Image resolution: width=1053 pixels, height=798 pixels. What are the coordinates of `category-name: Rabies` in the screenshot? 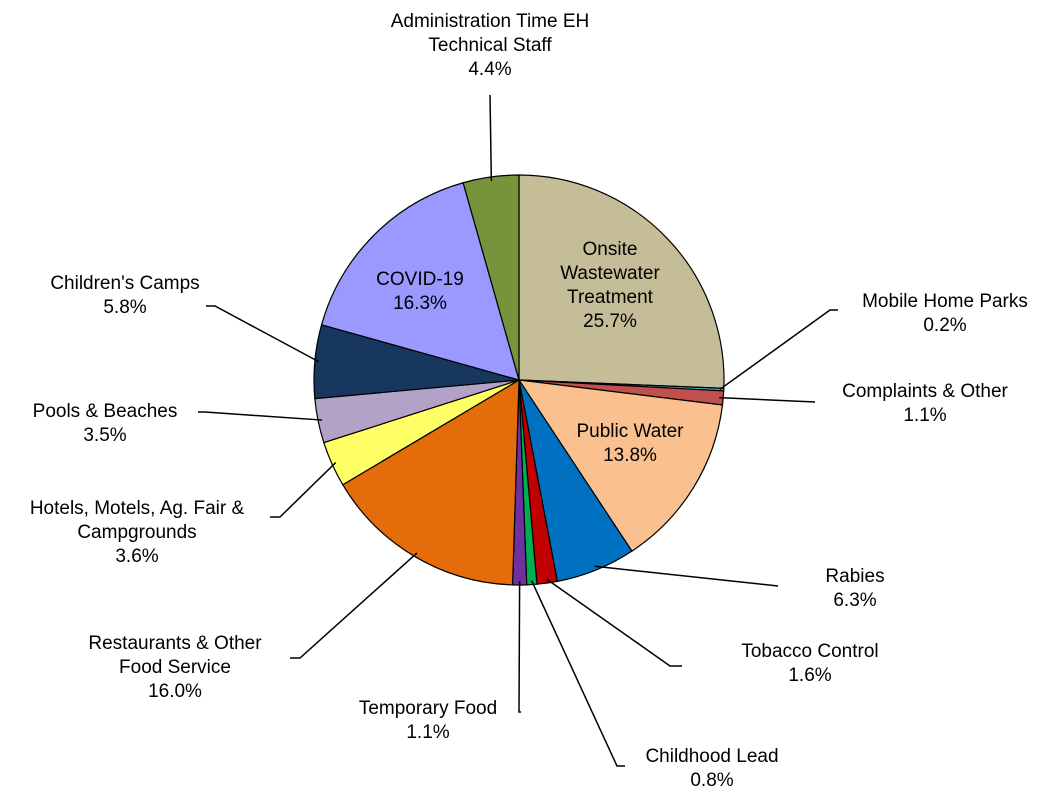 It's located at (855, 576).